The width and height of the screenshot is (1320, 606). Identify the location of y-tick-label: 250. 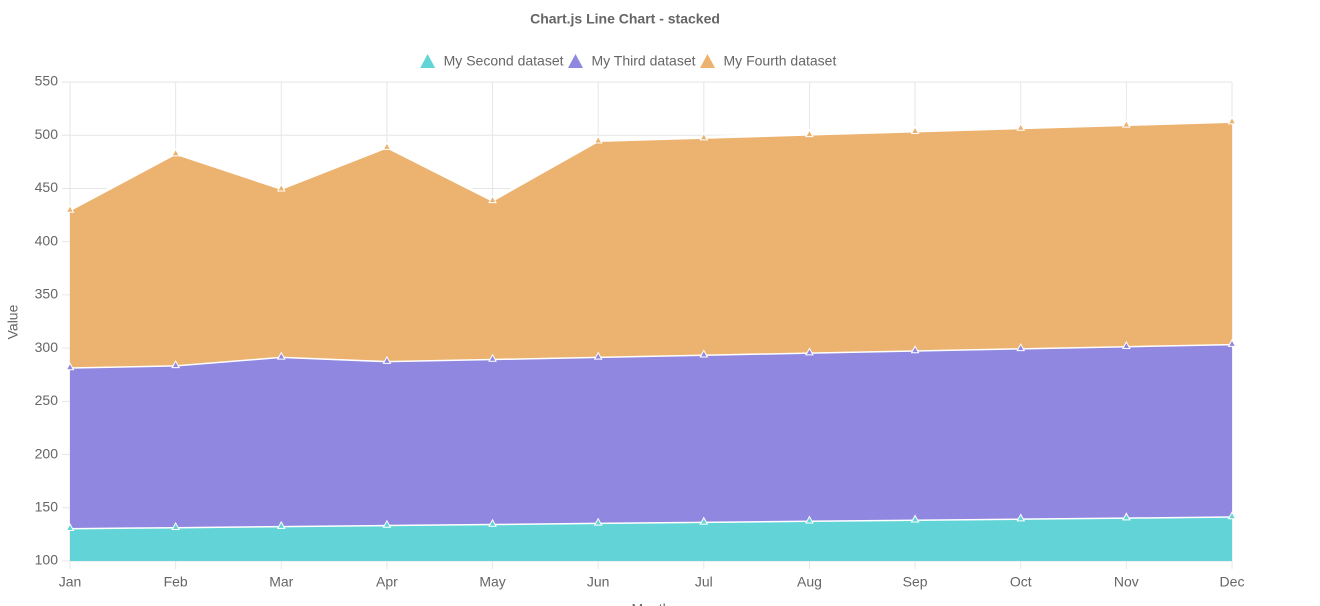
(47, 400).